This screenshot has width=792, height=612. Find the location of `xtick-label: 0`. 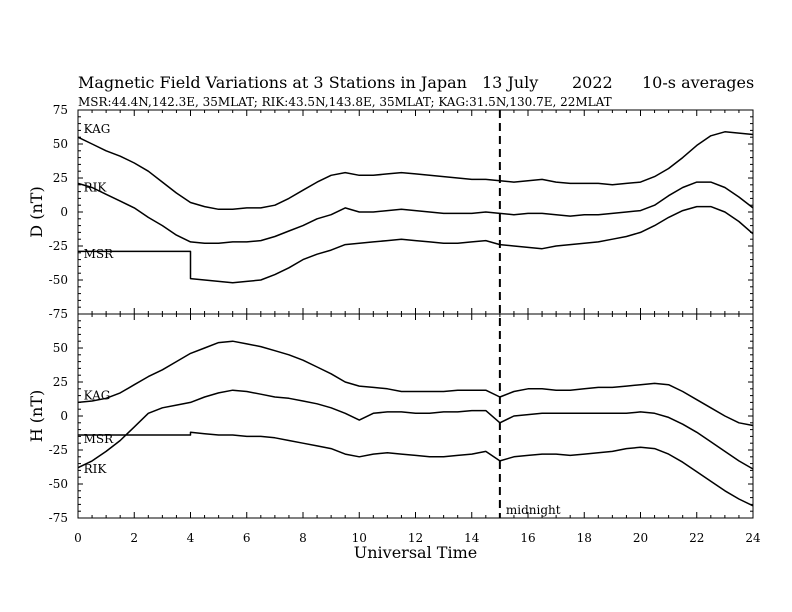

xtick-label: 0 is located at coordinates (78, 538).